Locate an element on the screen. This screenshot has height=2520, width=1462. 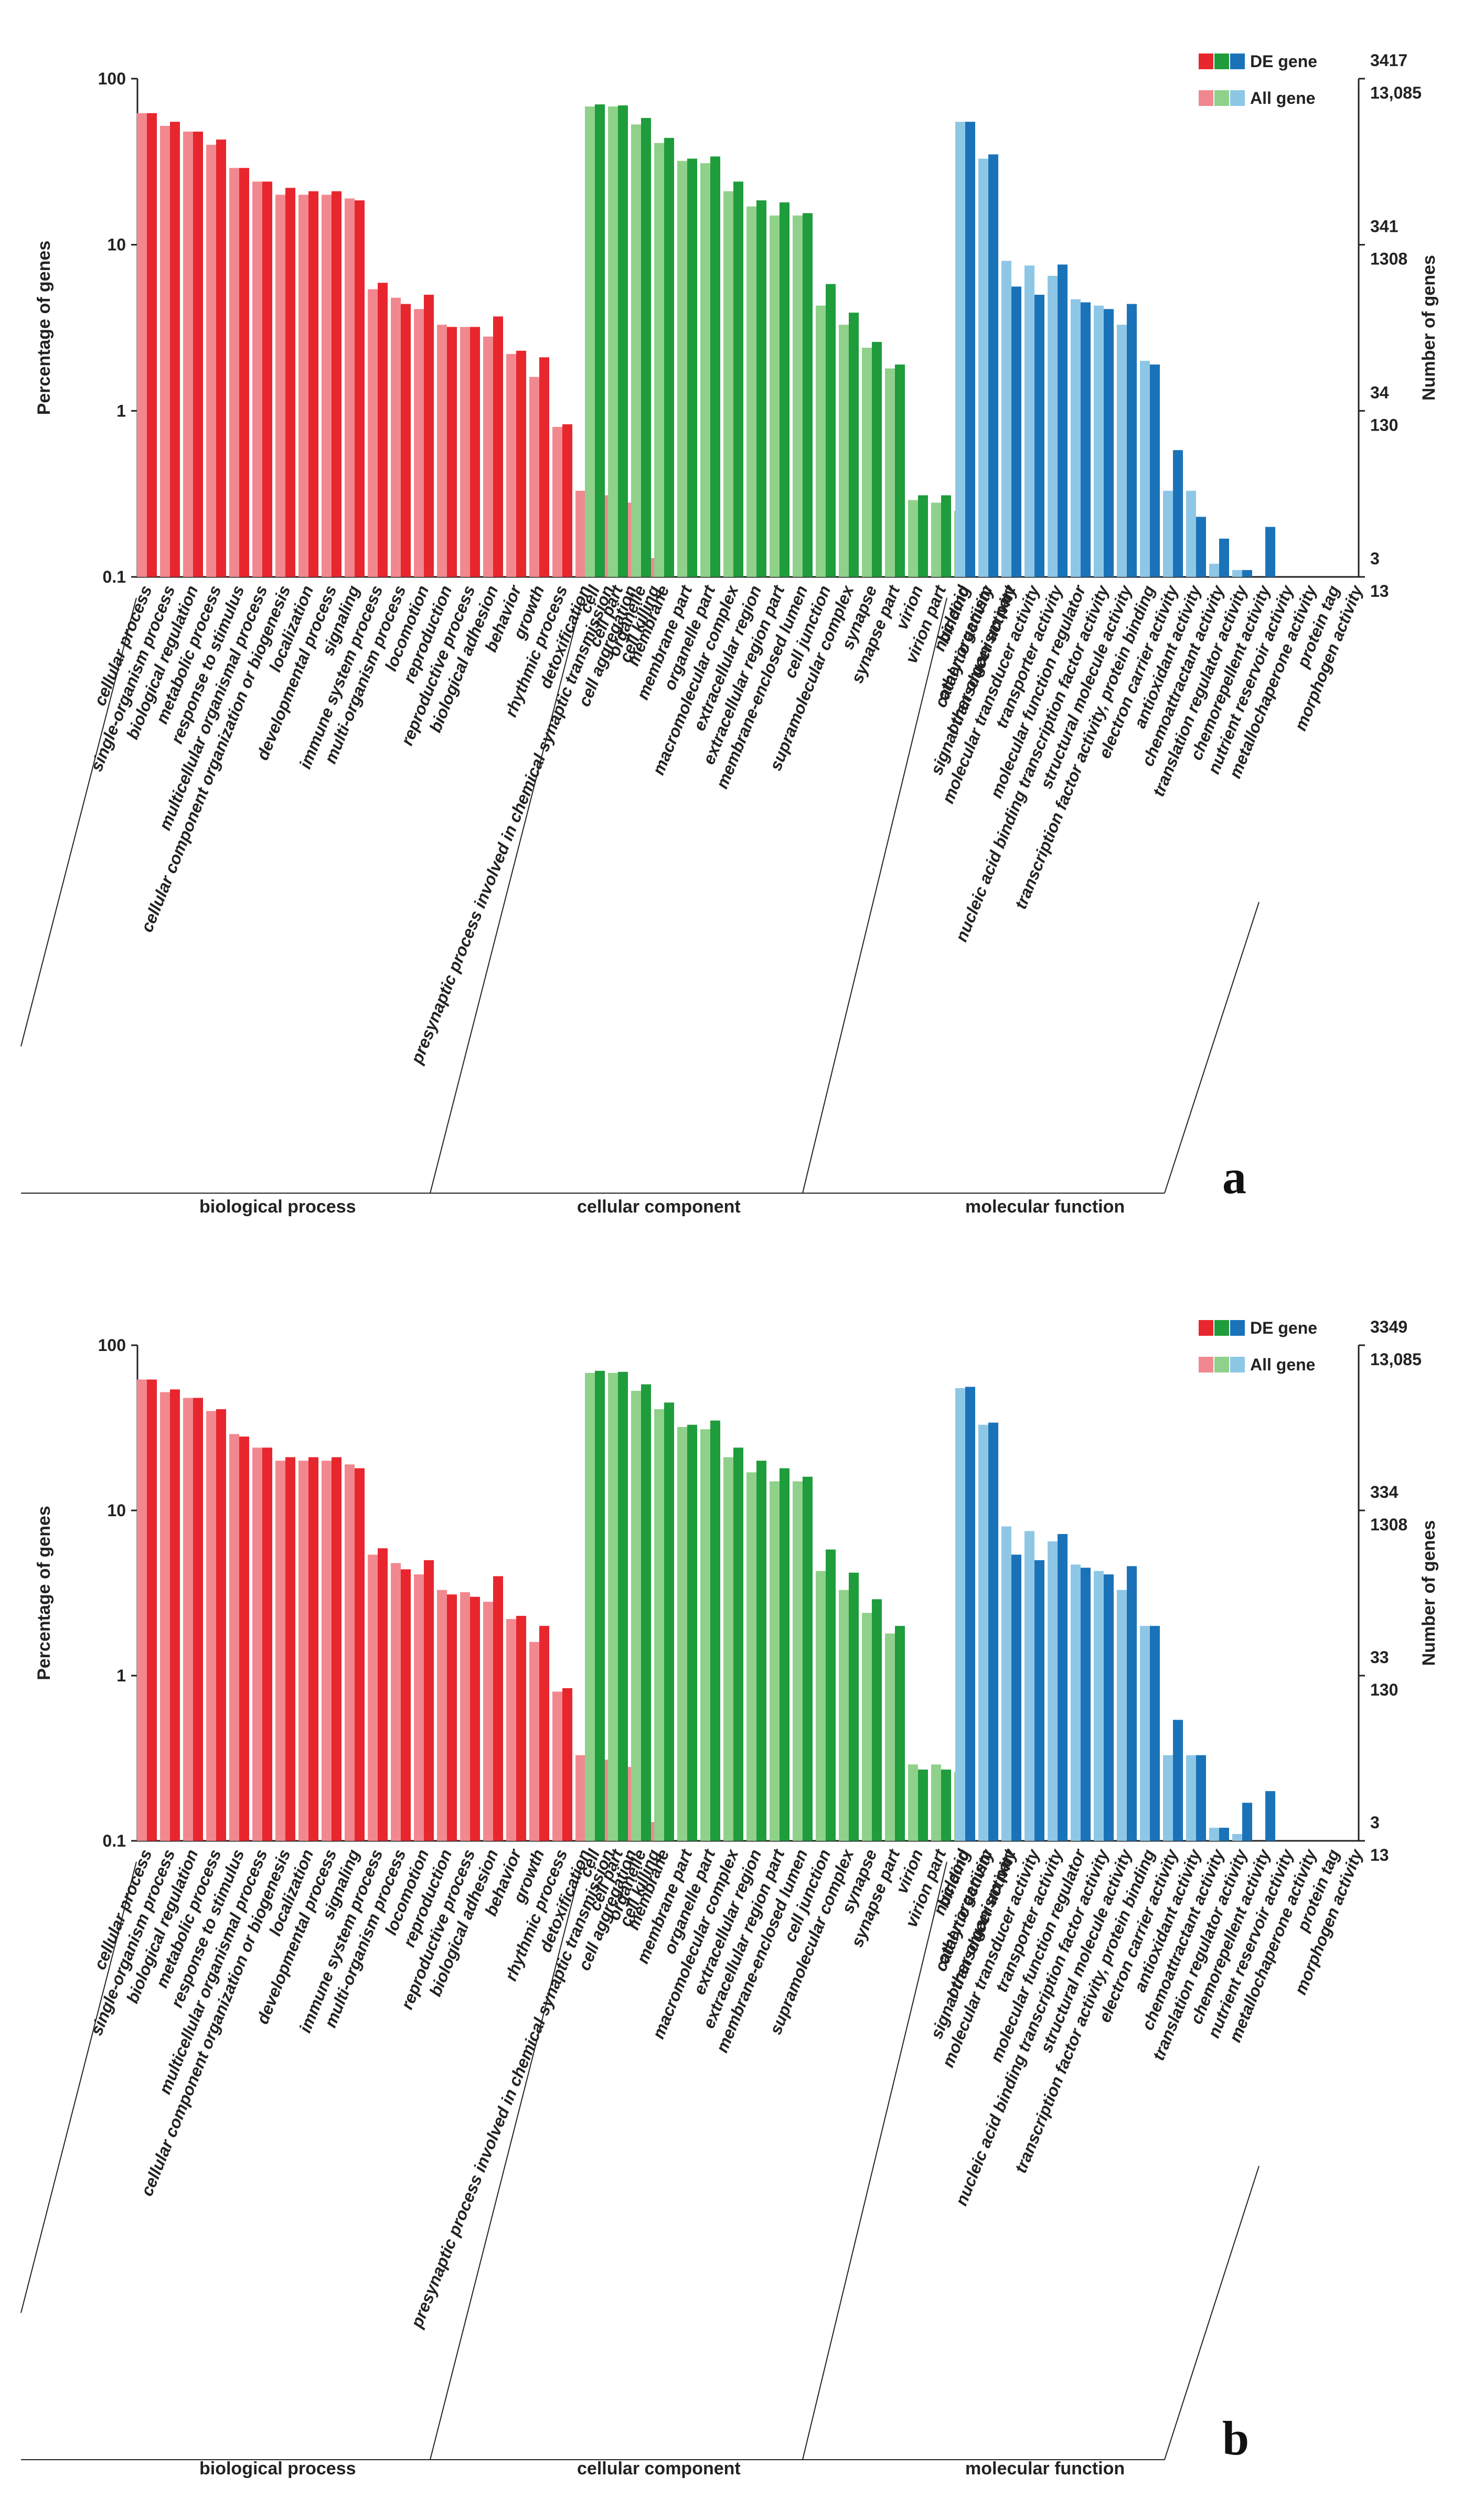
y2-tick-label-all: 13,085 is located at coordinates (1396, 93).